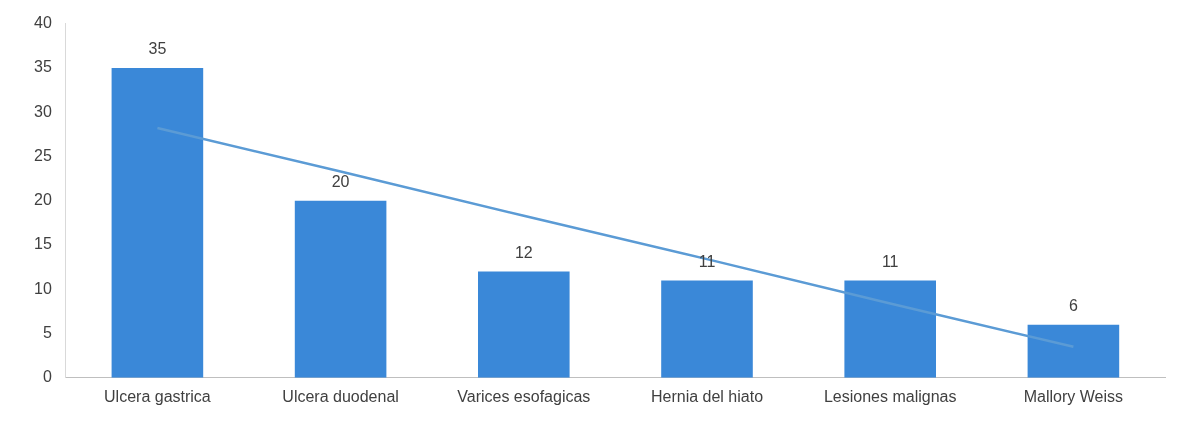  Describe the element at coordinates (43, 200) in the screenshot. I see `y-tick-label: 20` at that location.